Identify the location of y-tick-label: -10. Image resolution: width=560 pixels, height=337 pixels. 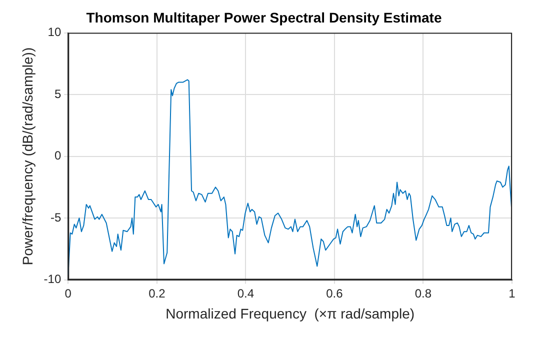
(53, 279).